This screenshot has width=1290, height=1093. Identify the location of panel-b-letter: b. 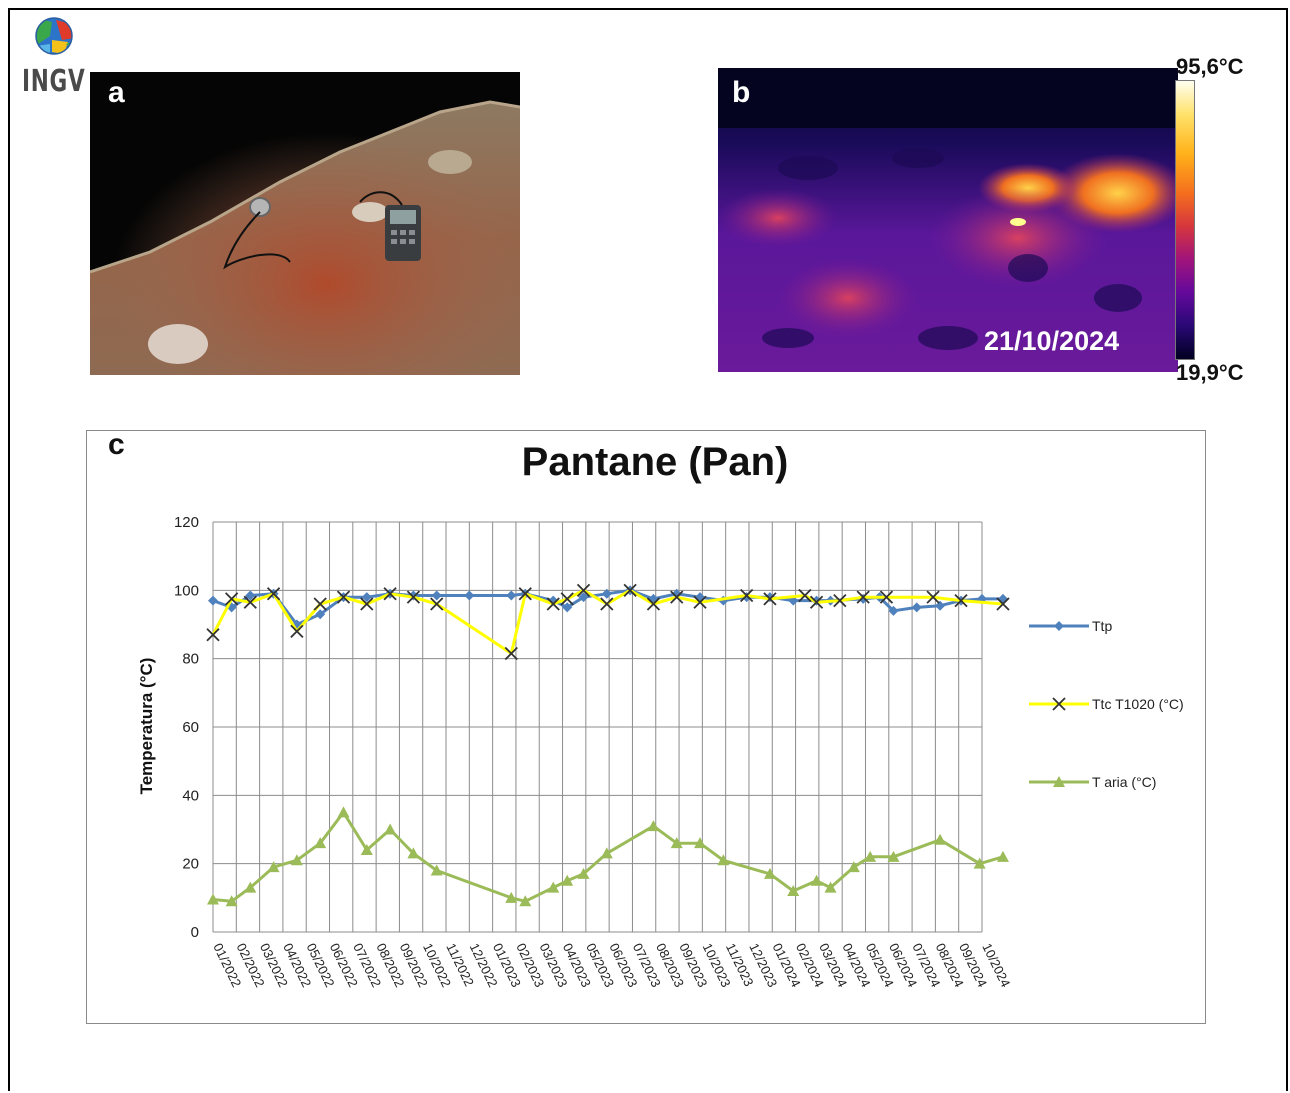
(741, 92).